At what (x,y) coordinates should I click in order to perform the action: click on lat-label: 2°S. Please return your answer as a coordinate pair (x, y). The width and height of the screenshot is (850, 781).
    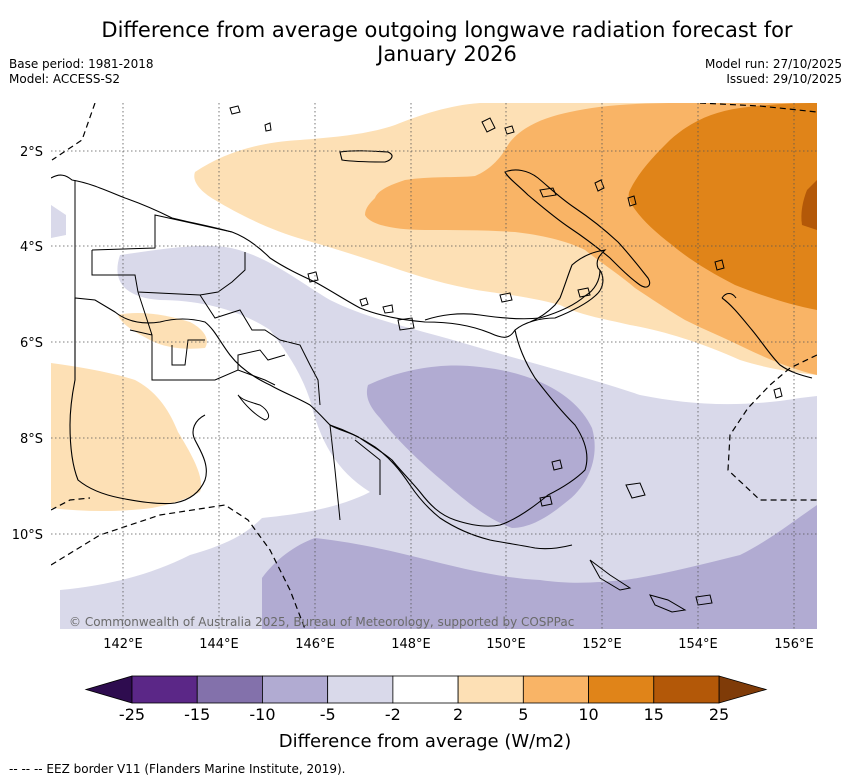
    Looking at the image, I should click on (31, 152).